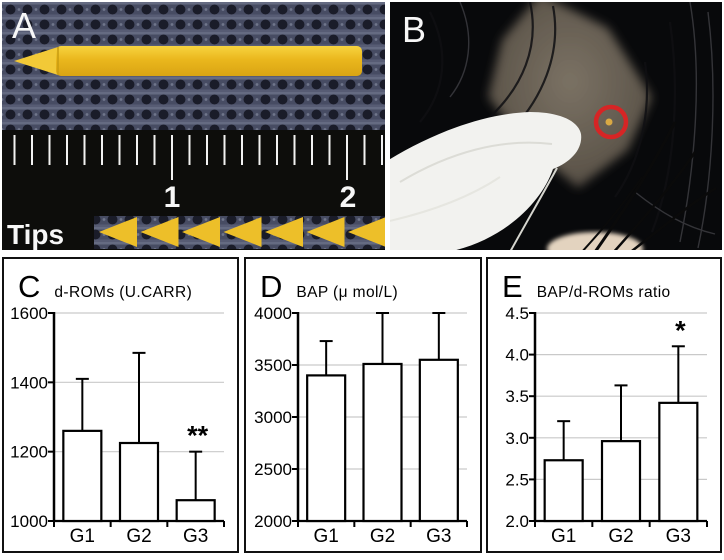  What do you see at coordinates (273, 313) in the screenshot?
I see `y-tick-label: 4000` at bounding box center [273, 313].